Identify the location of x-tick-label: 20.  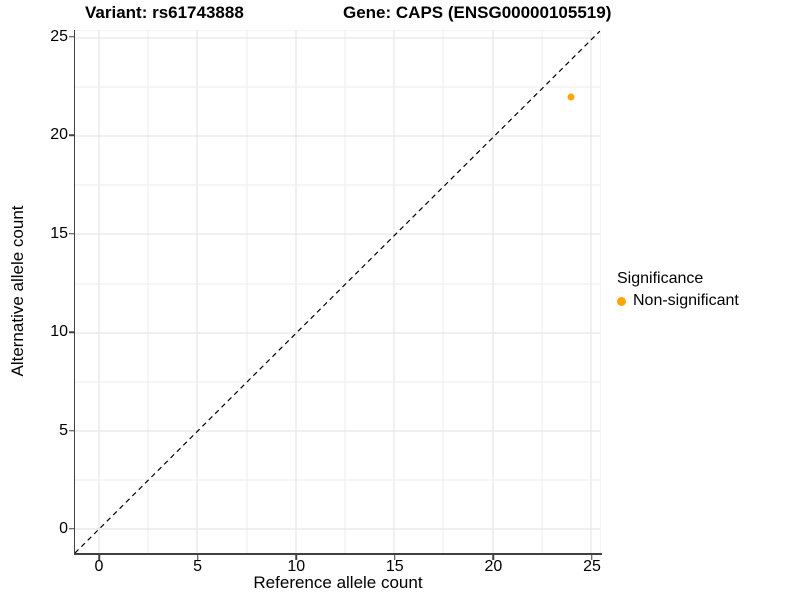
(493, 566).